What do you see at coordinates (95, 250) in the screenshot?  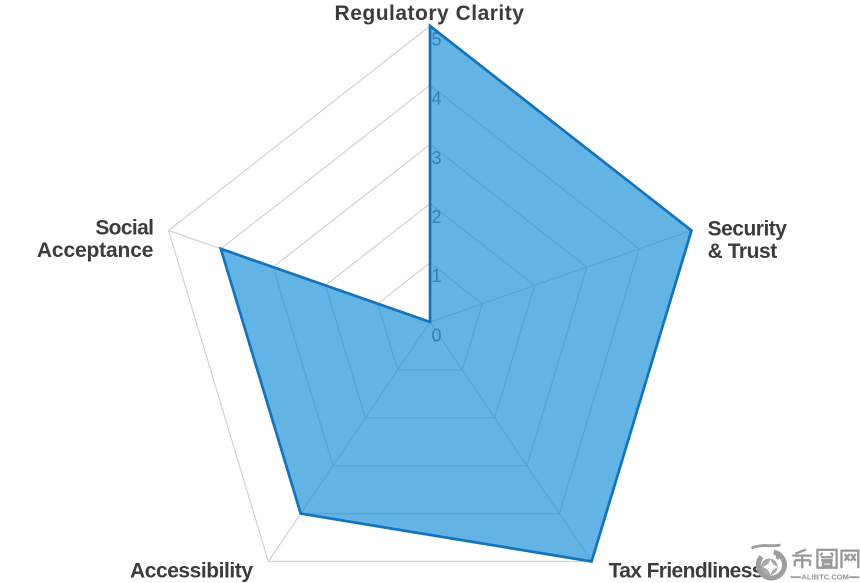 I see `svg-text: Acceptance` at bounding box center [95, 250].